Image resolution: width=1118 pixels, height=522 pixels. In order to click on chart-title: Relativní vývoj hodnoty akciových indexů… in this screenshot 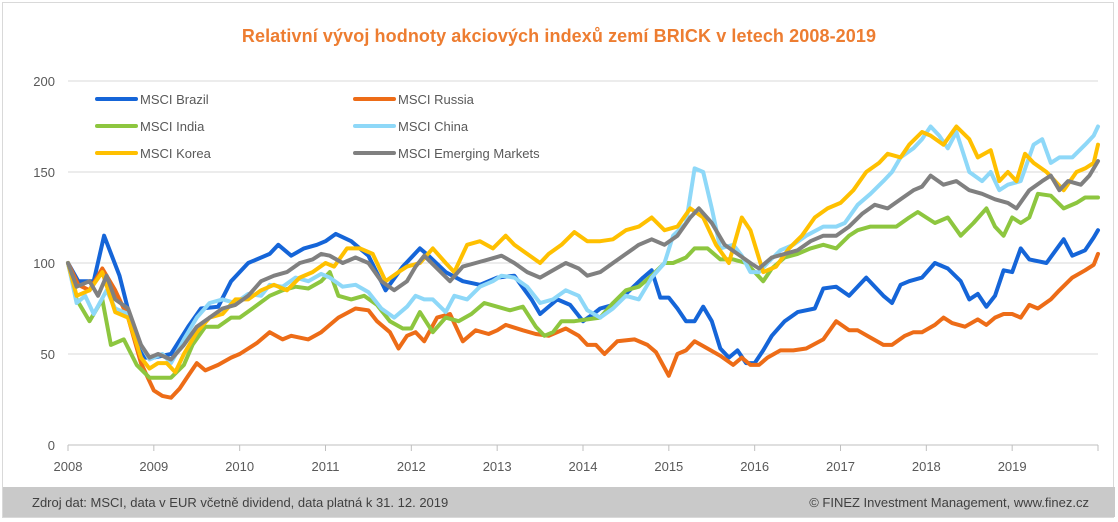, I will do `click(559, 36)`.